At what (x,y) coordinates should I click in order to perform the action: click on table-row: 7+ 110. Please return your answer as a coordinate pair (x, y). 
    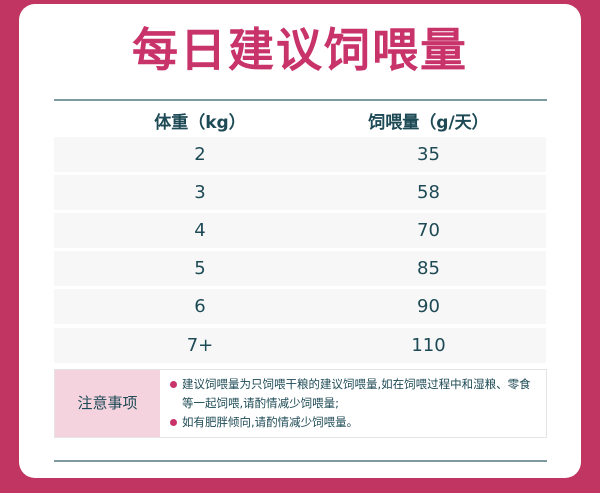
    Looking at the image, I should click on (300, 345).